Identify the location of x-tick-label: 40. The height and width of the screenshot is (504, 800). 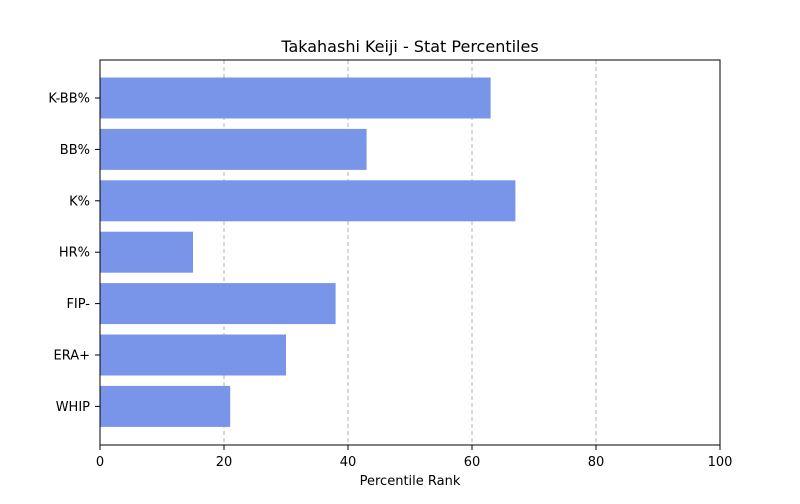
(348, 462).